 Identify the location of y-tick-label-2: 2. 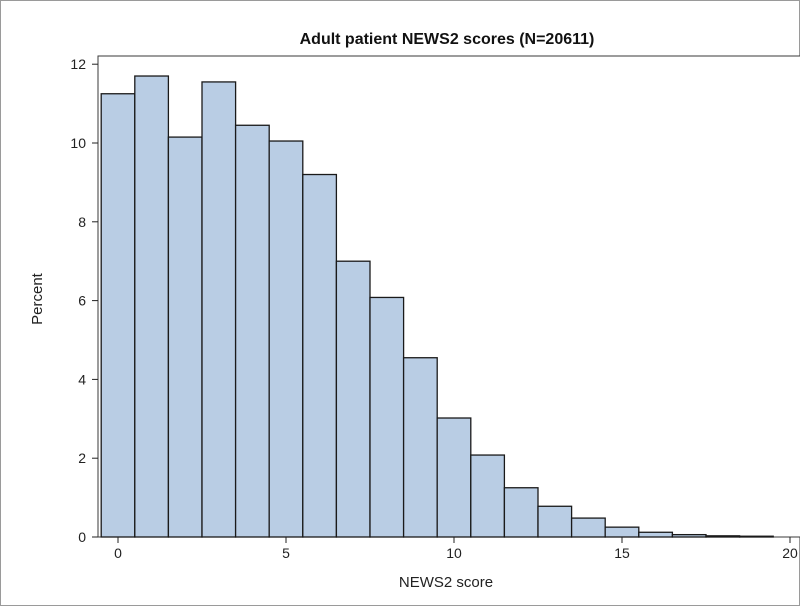
(82, 458).